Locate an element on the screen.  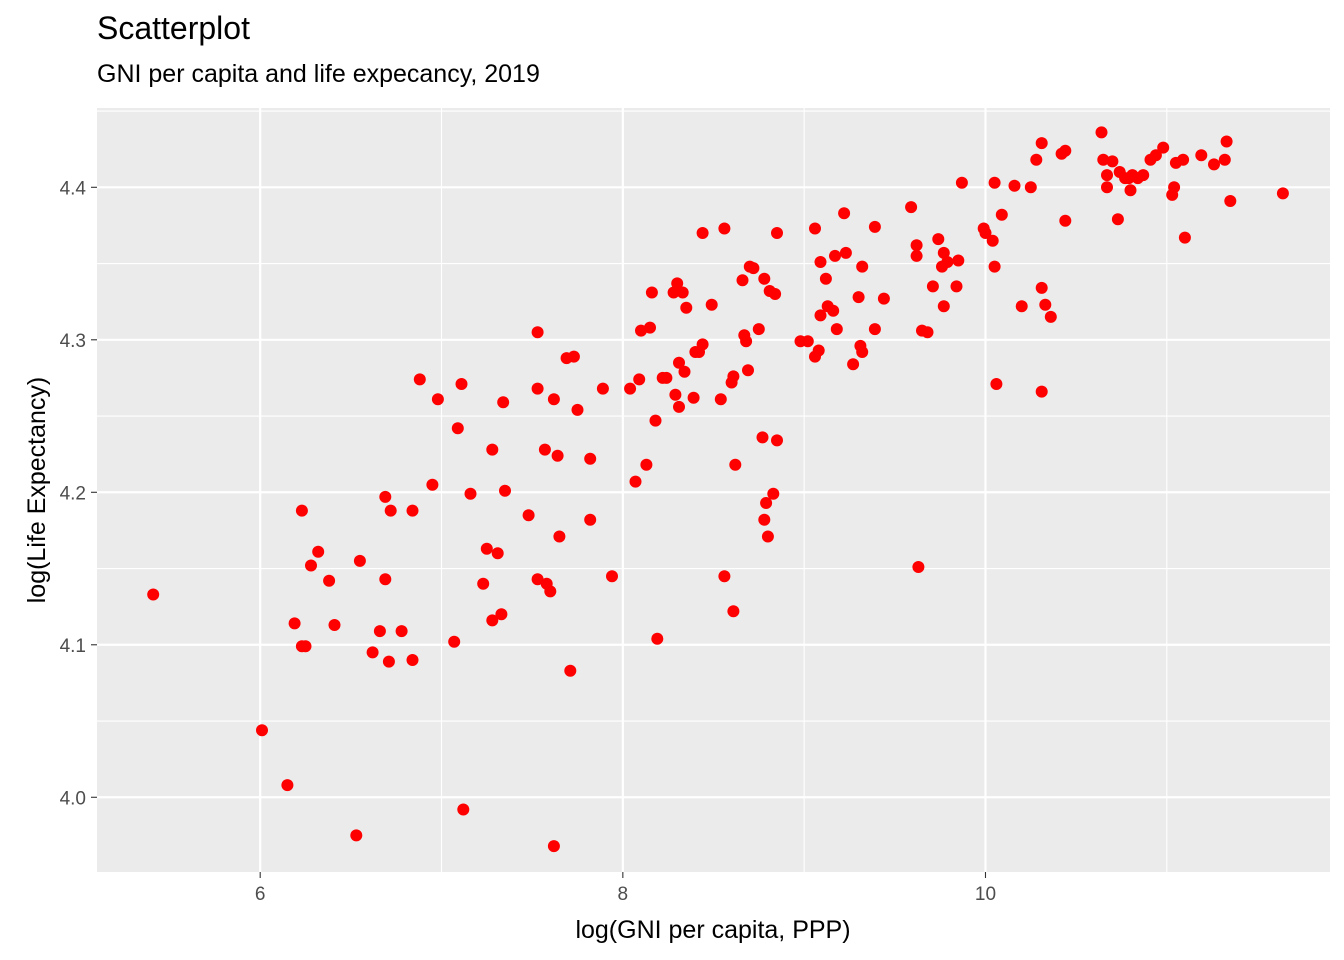
y-tick-label: 4.1 is located at coordinates (73, 646).